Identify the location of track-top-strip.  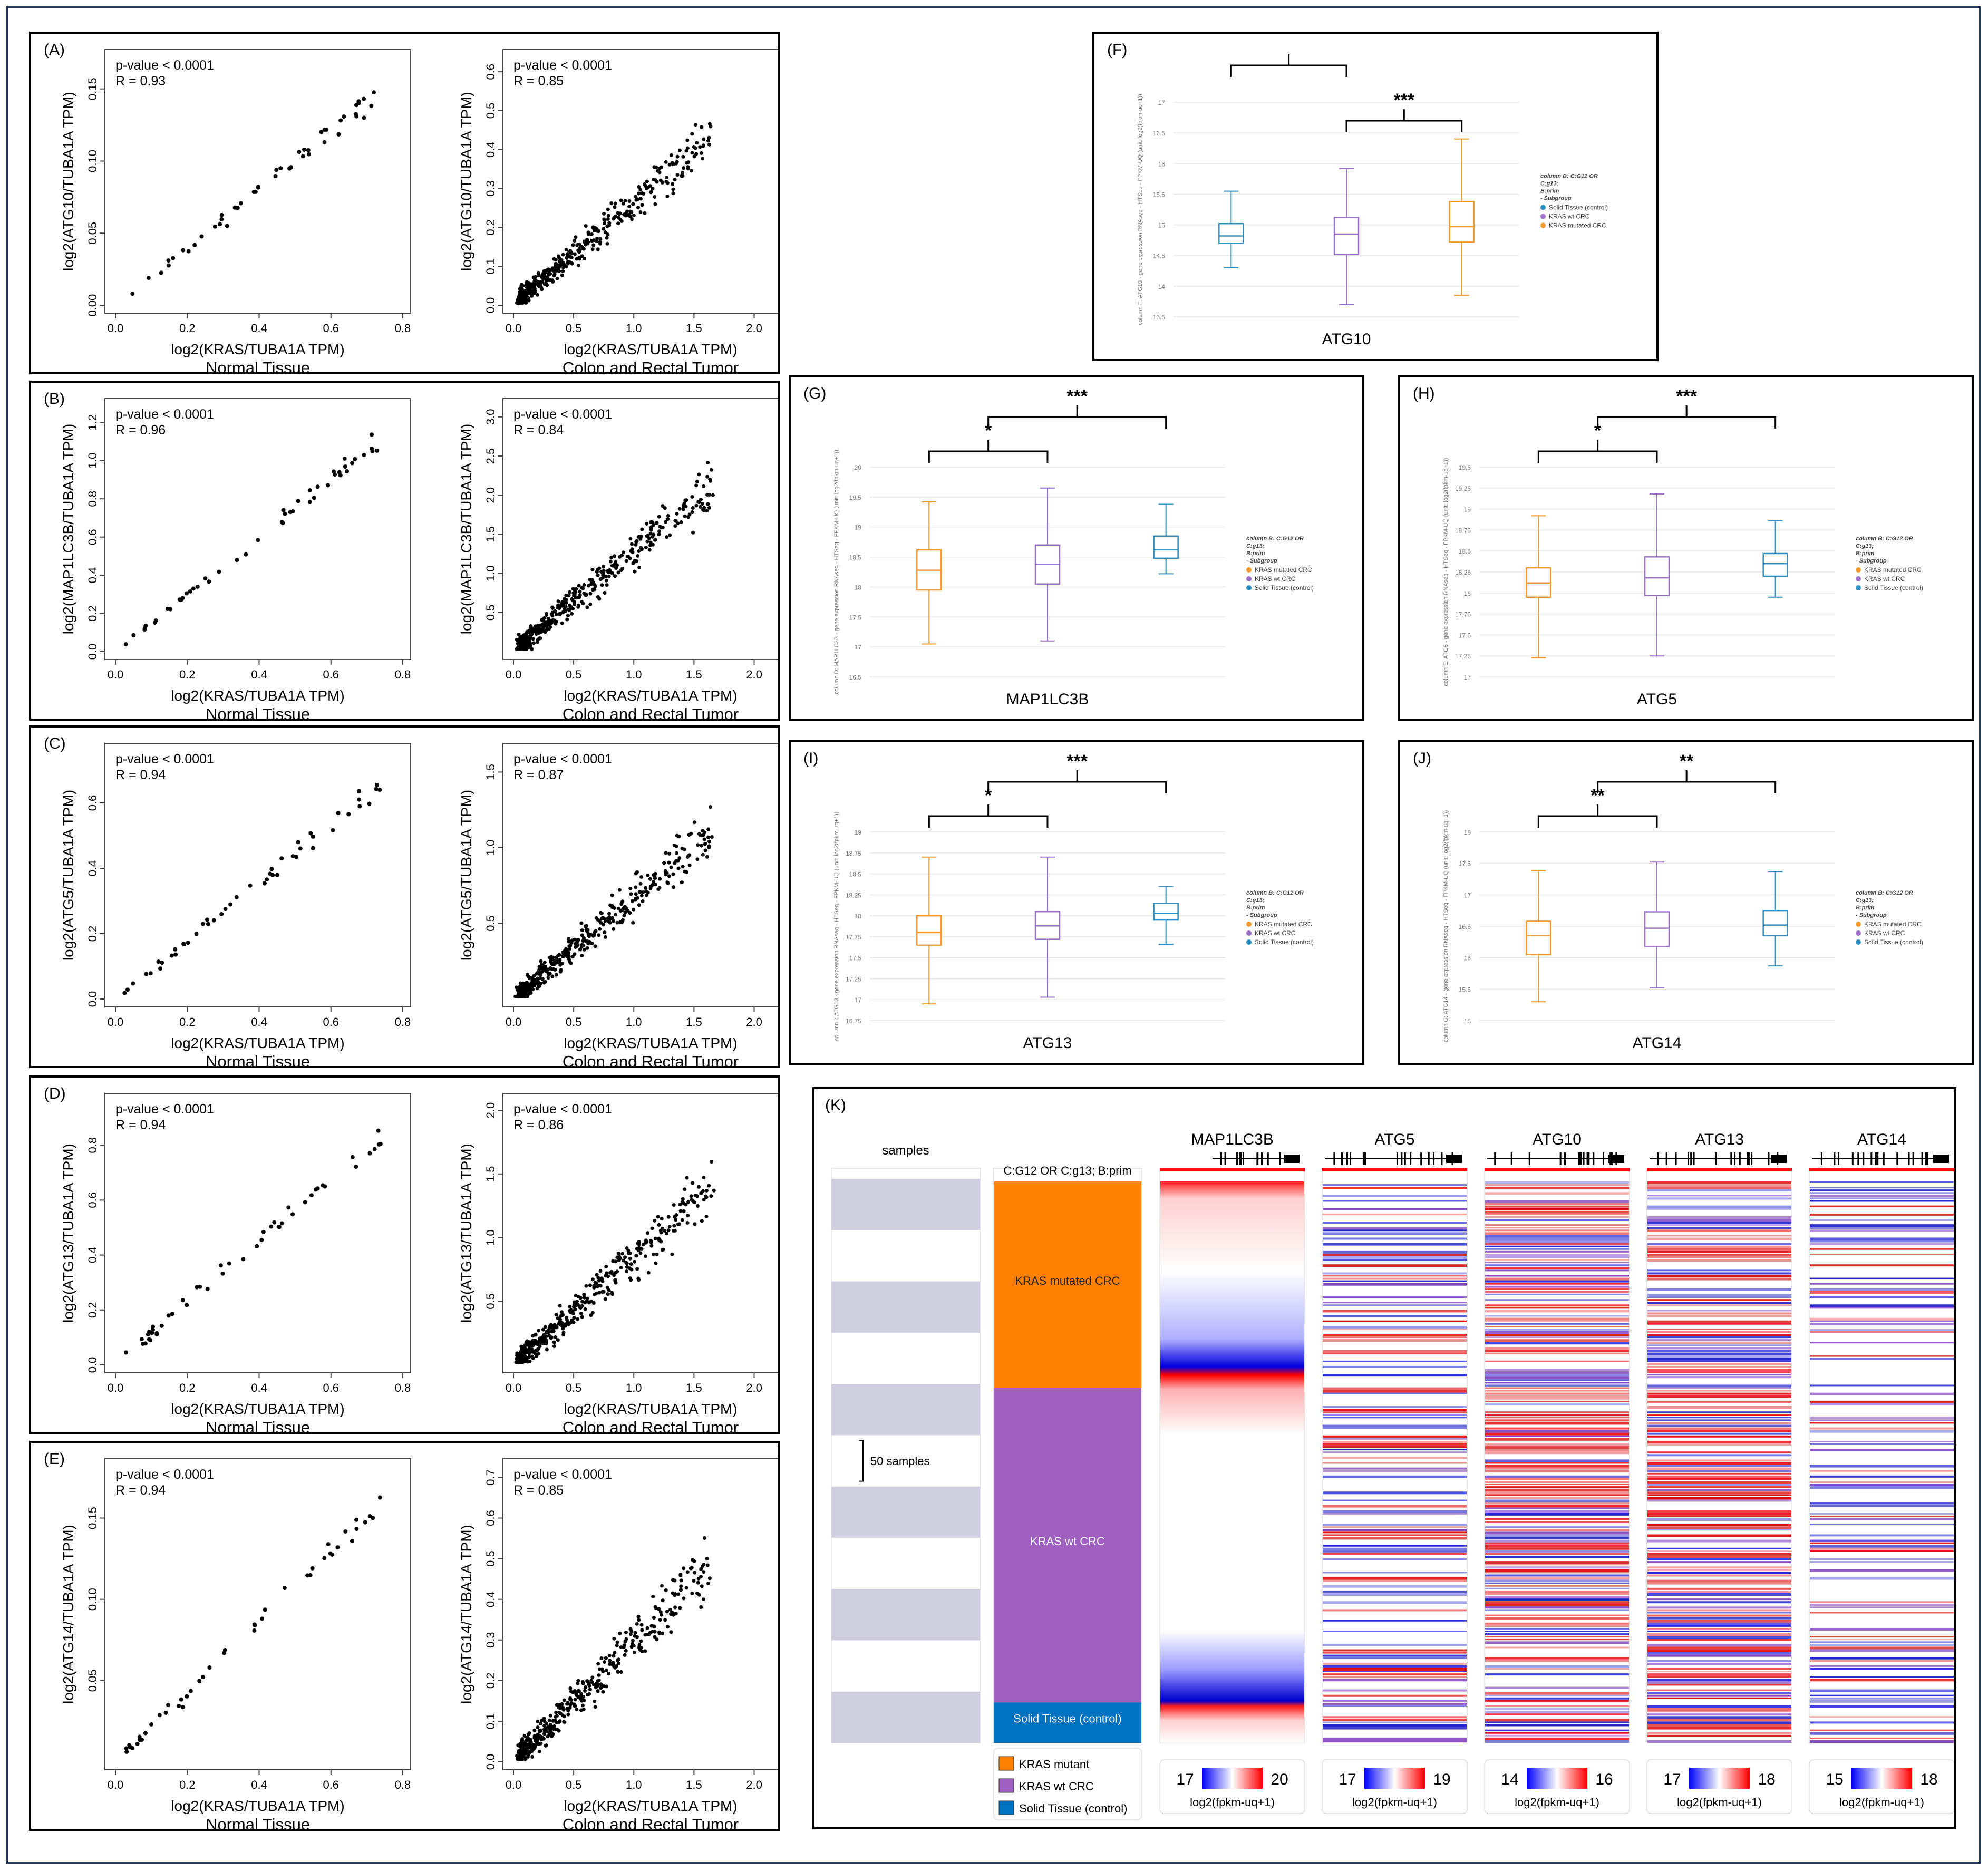
(1557, 1169).